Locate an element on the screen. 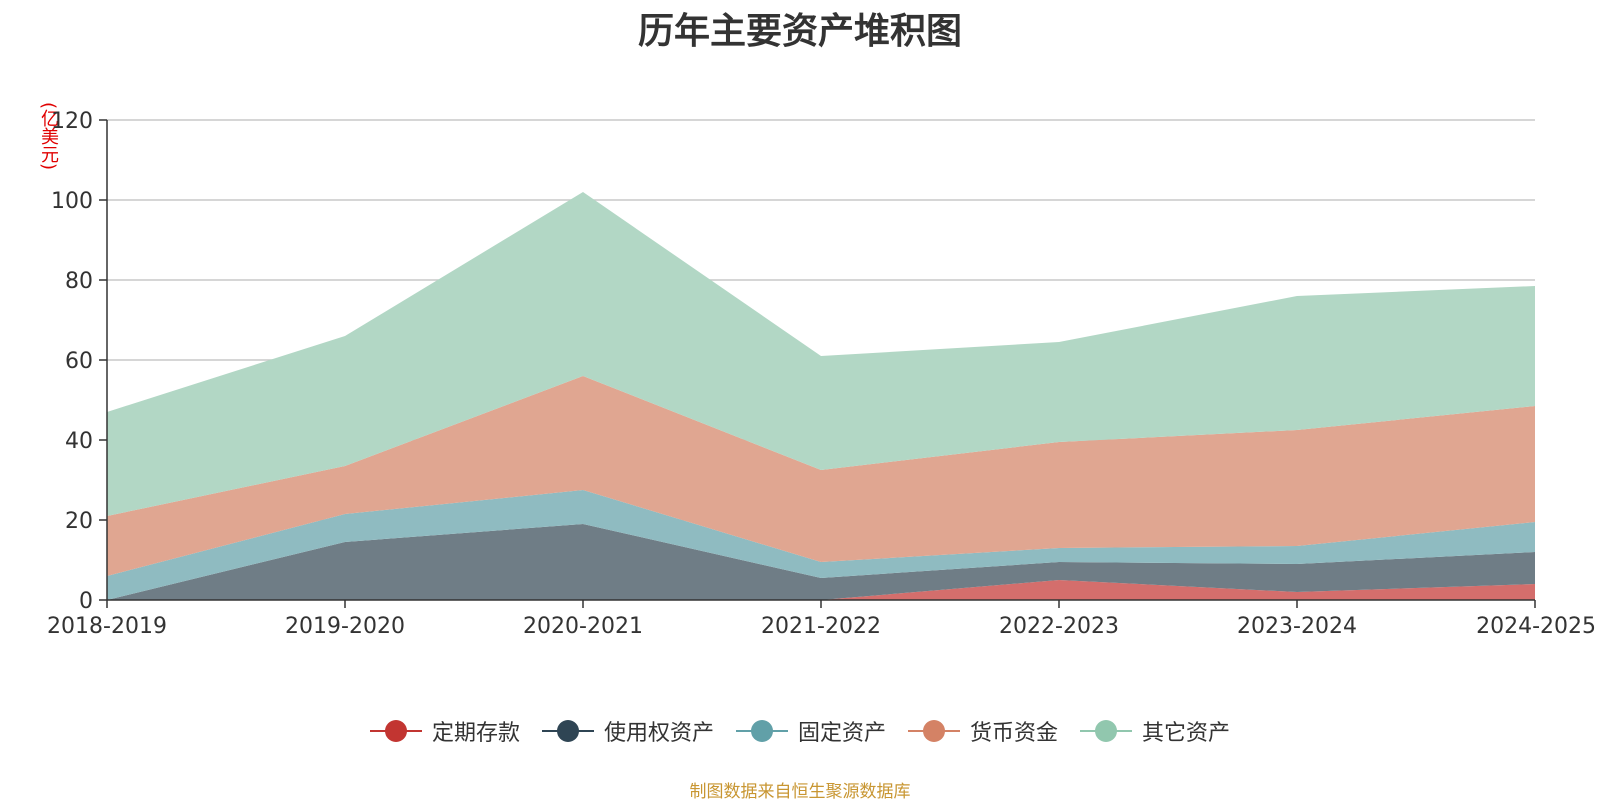  x-tick-label: 2022-2023 is located at coordinates (1059, 626).